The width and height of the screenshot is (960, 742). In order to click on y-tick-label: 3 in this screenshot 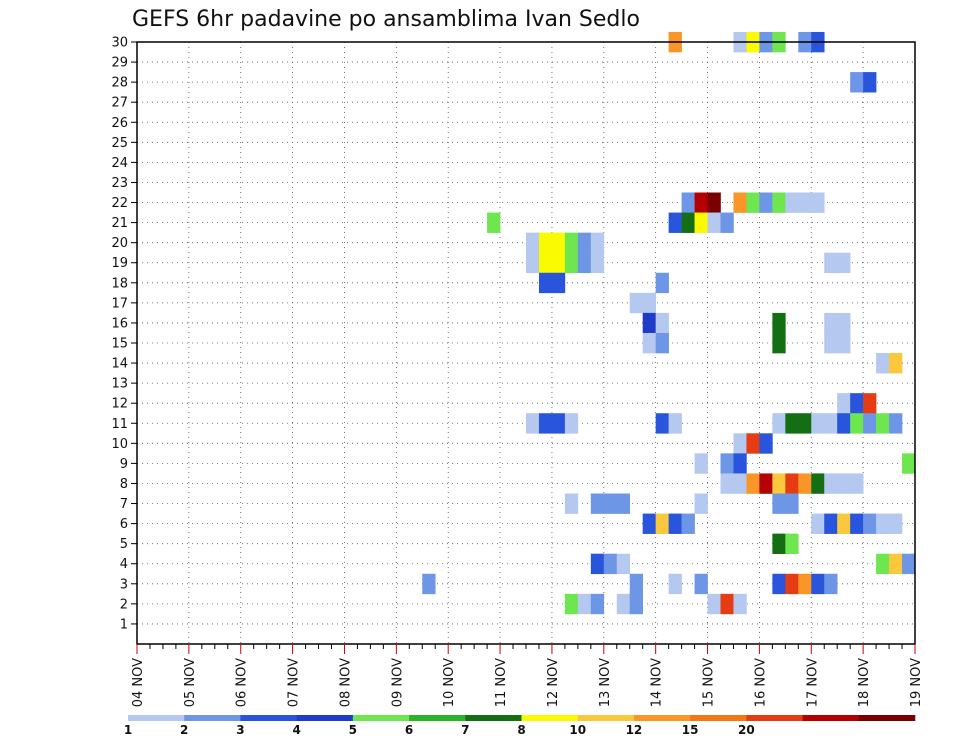, I will do `click(124, 584)`.